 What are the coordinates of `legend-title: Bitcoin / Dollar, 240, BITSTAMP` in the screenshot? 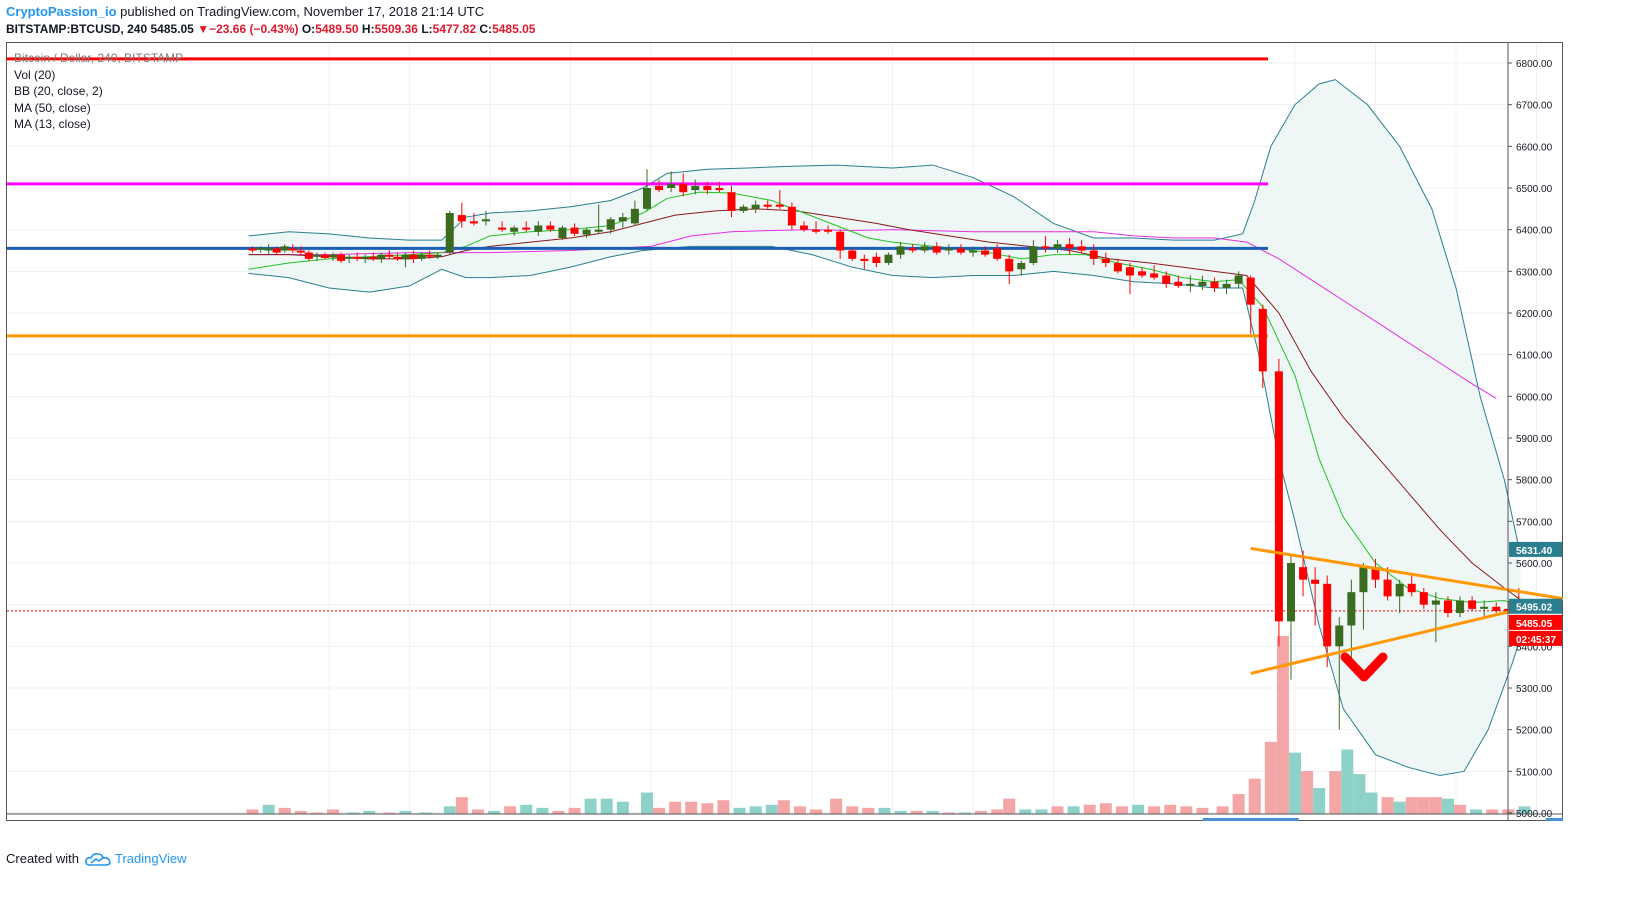 It's located at (98, 58).